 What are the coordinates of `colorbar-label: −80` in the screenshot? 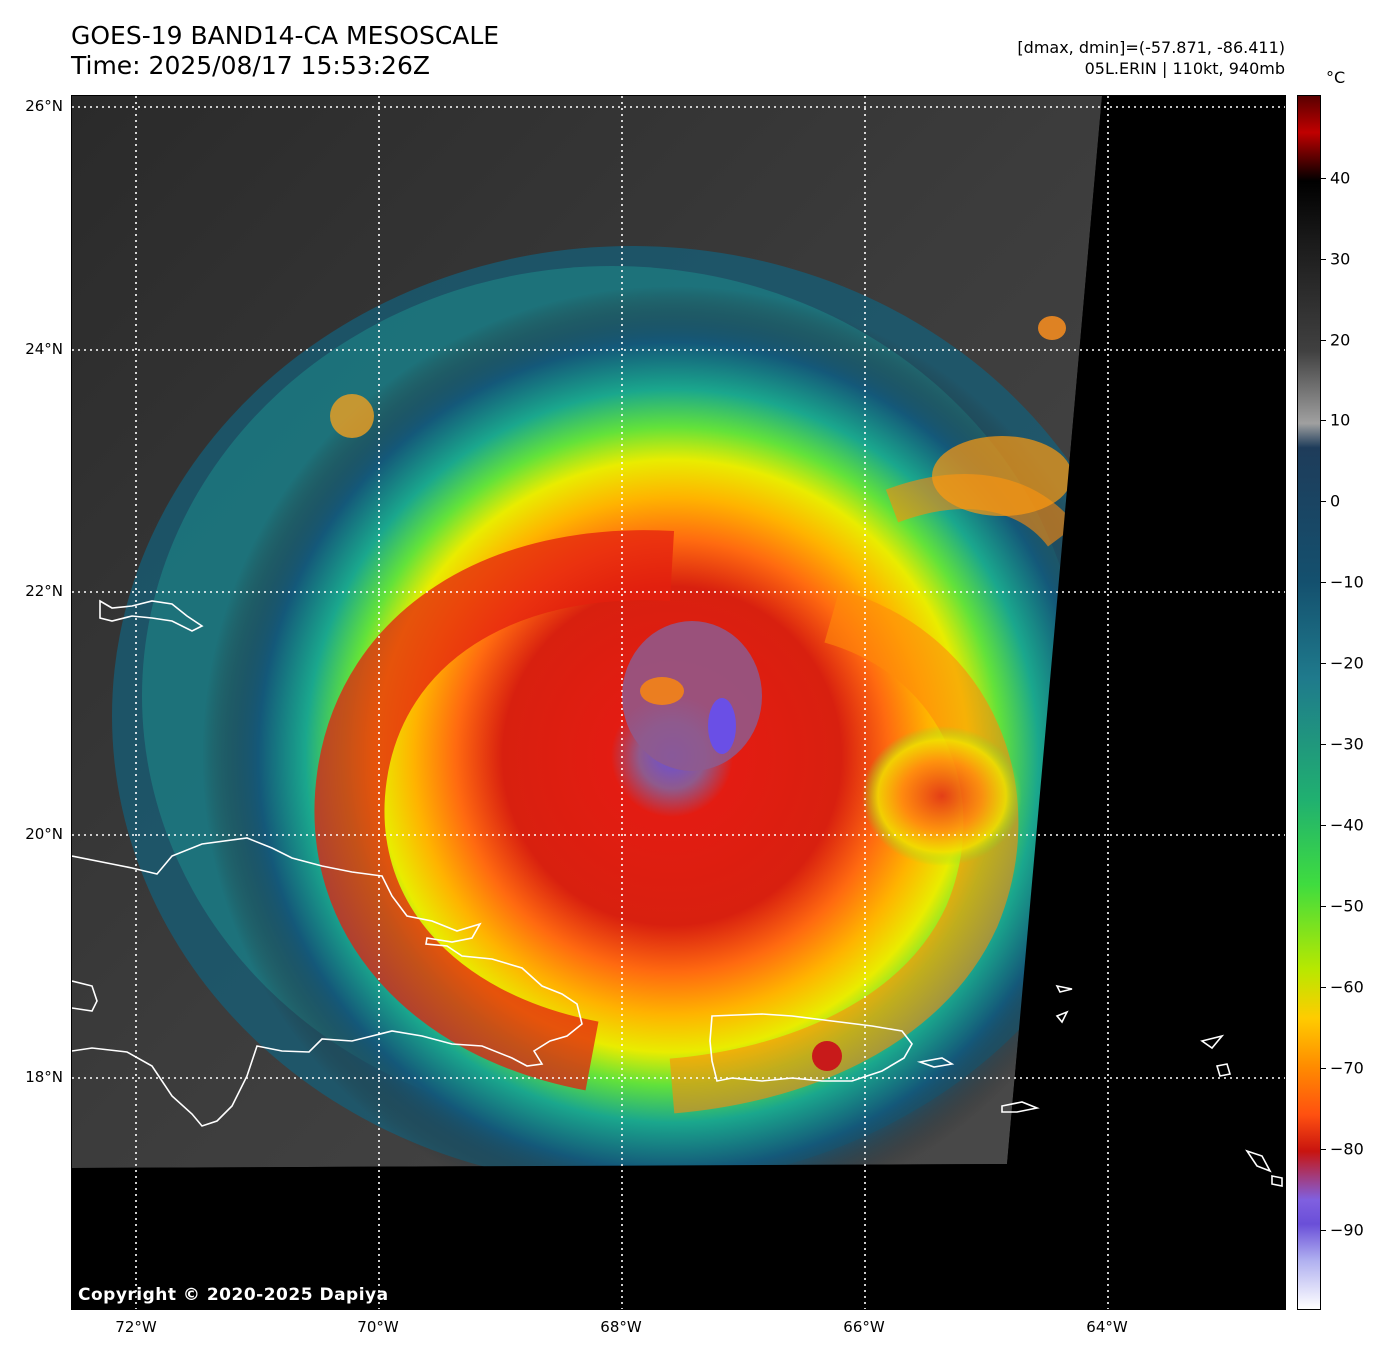 It's located at (1347, 1149).